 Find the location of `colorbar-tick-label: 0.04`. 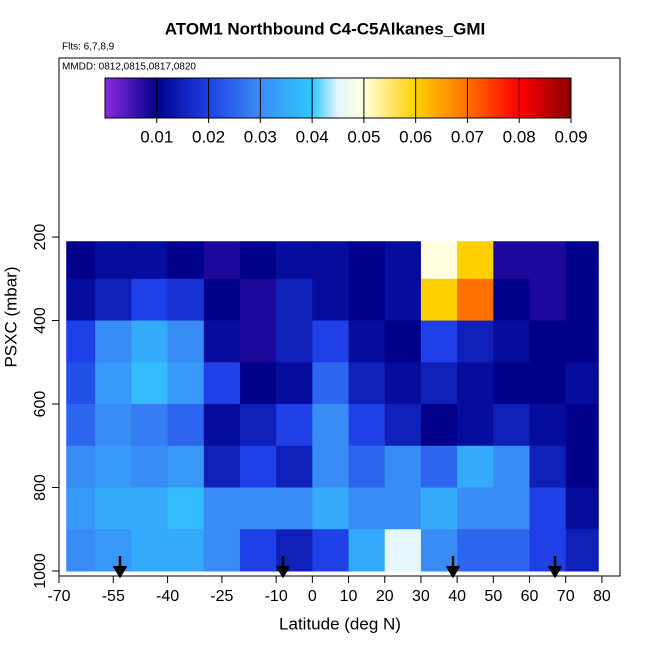

colorbar-tick-label: 0.04 is located at coordinates (312, 136).